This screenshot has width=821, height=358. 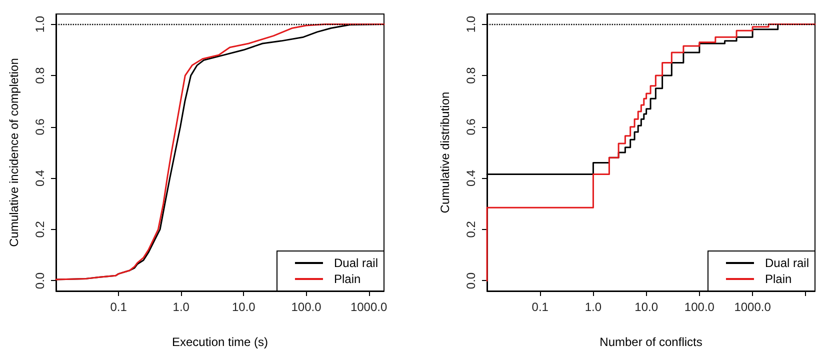 I want to click on x-axis-title: Execution time (s), so click(x=220, y=342).